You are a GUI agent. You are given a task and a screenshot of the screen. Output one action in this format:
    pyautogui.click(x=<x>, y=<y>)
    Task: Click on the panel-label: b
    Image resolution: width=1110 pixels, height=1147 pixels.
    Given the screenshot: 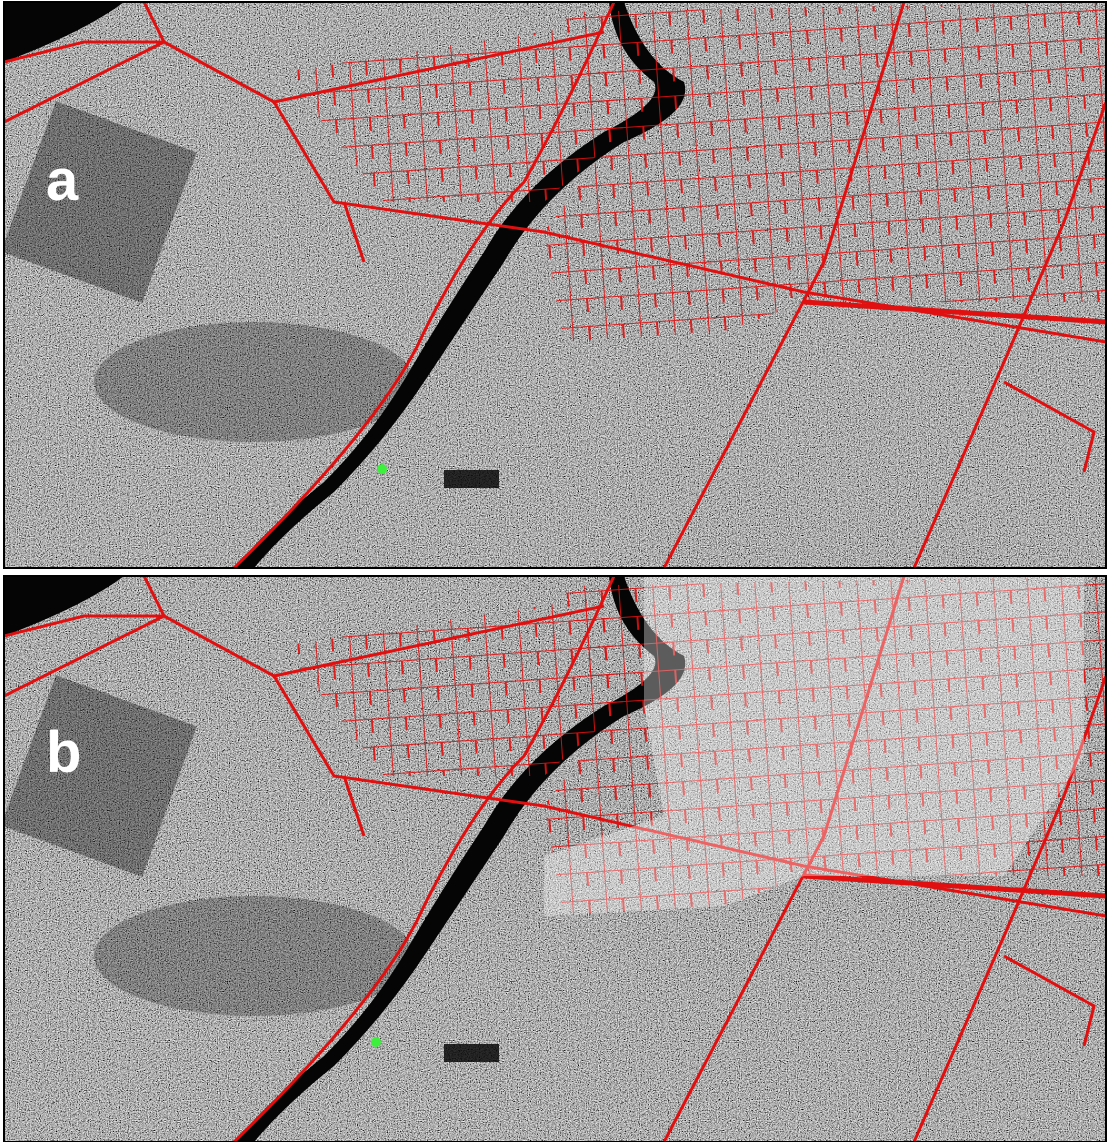 What is the action you would take?
    pyautogui.click(x=63, y=752)
    